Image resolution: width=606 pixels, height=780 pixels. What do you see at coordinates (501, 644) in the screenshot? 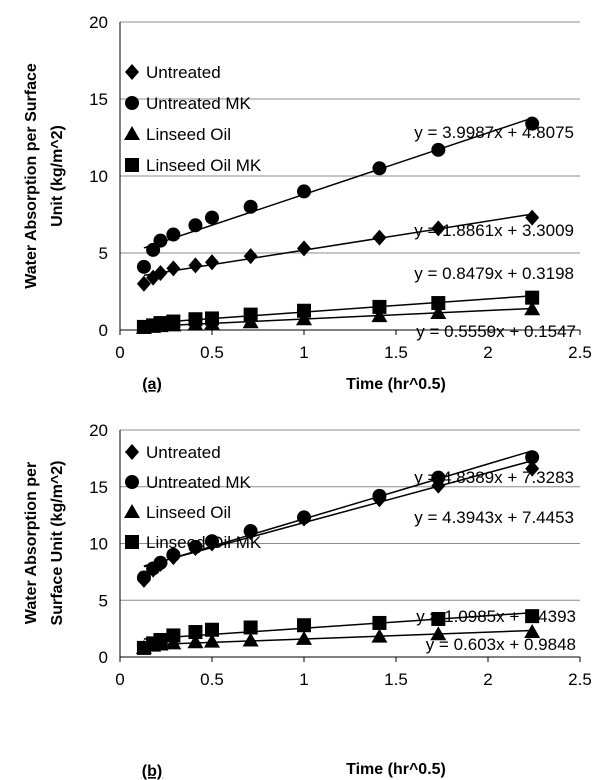
I see `trendline-equation: y = 0.603x + 0.9848` at bounding box center [501, 644].